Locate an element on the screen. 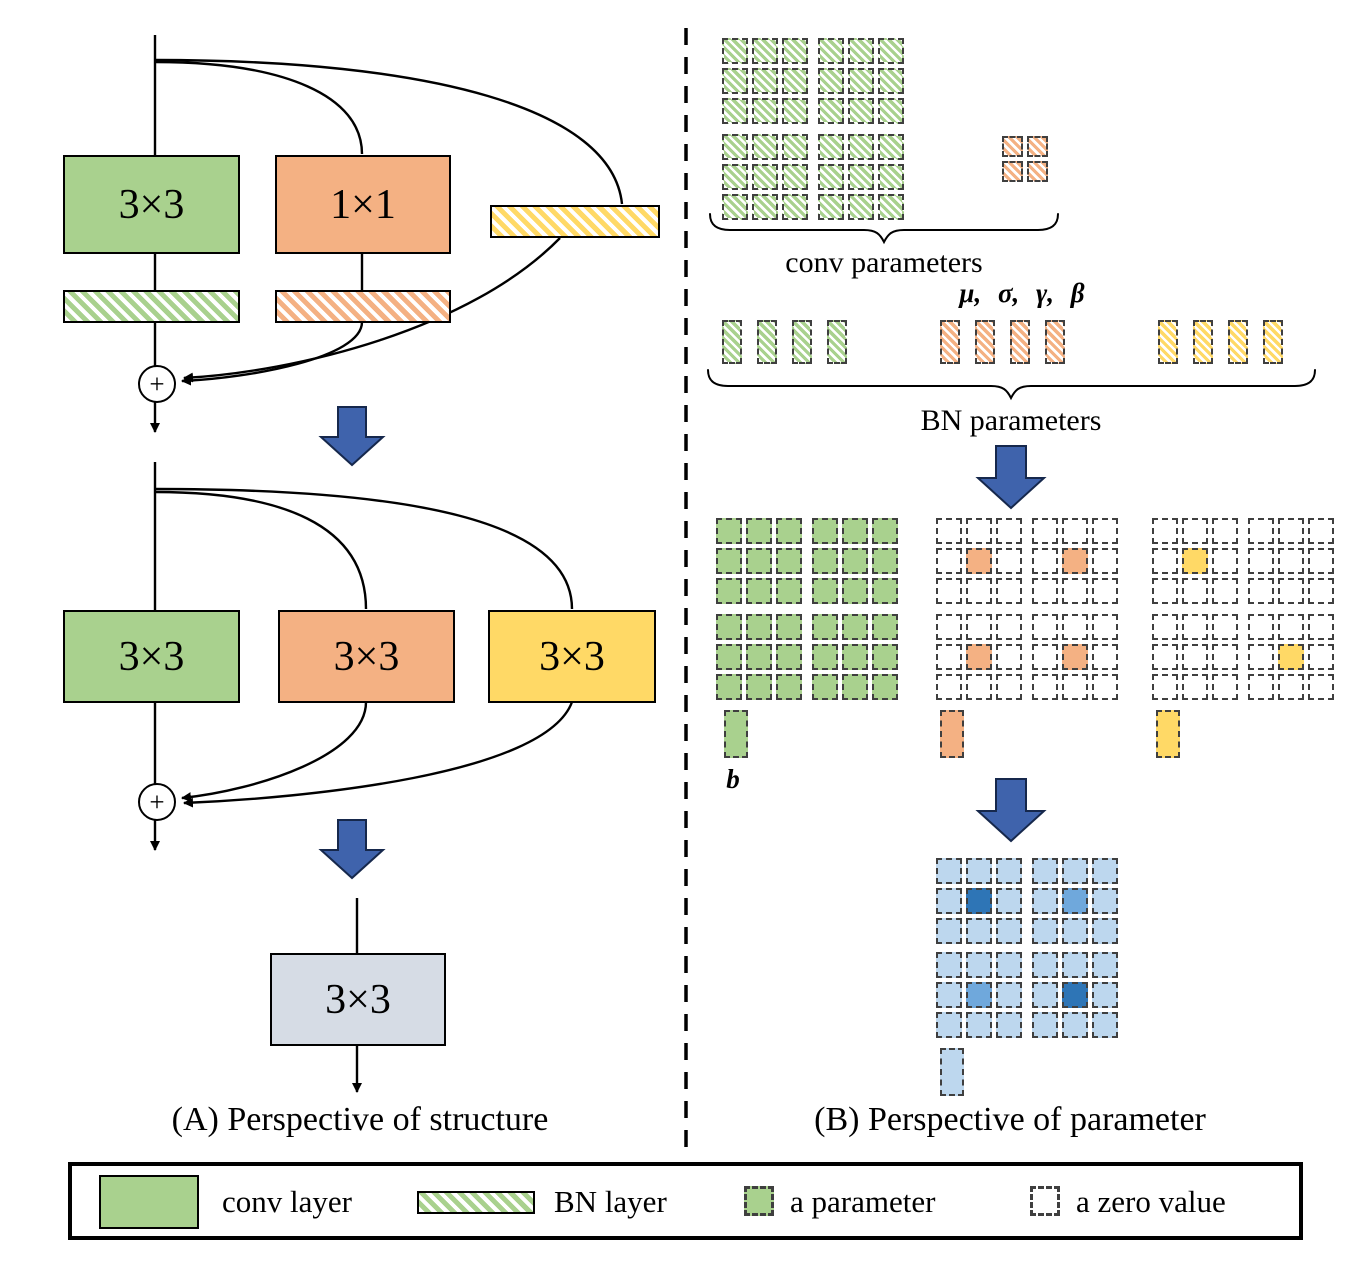 The width and height of the screenshot is (1372, 1262). bias-bar-green is located at coordinates (736, 734).